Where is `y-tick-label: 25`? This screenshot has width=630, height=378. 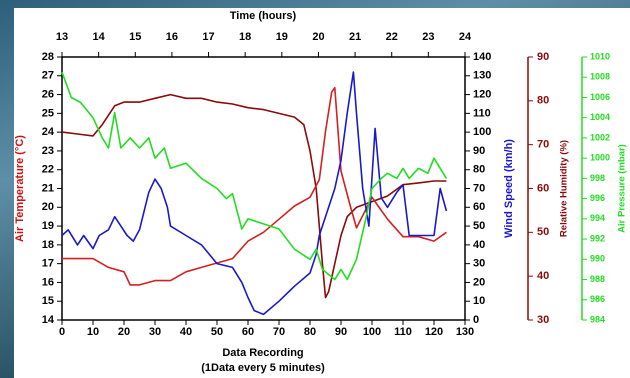
y-tick-label: 25 is located at coordinates (48, 113).